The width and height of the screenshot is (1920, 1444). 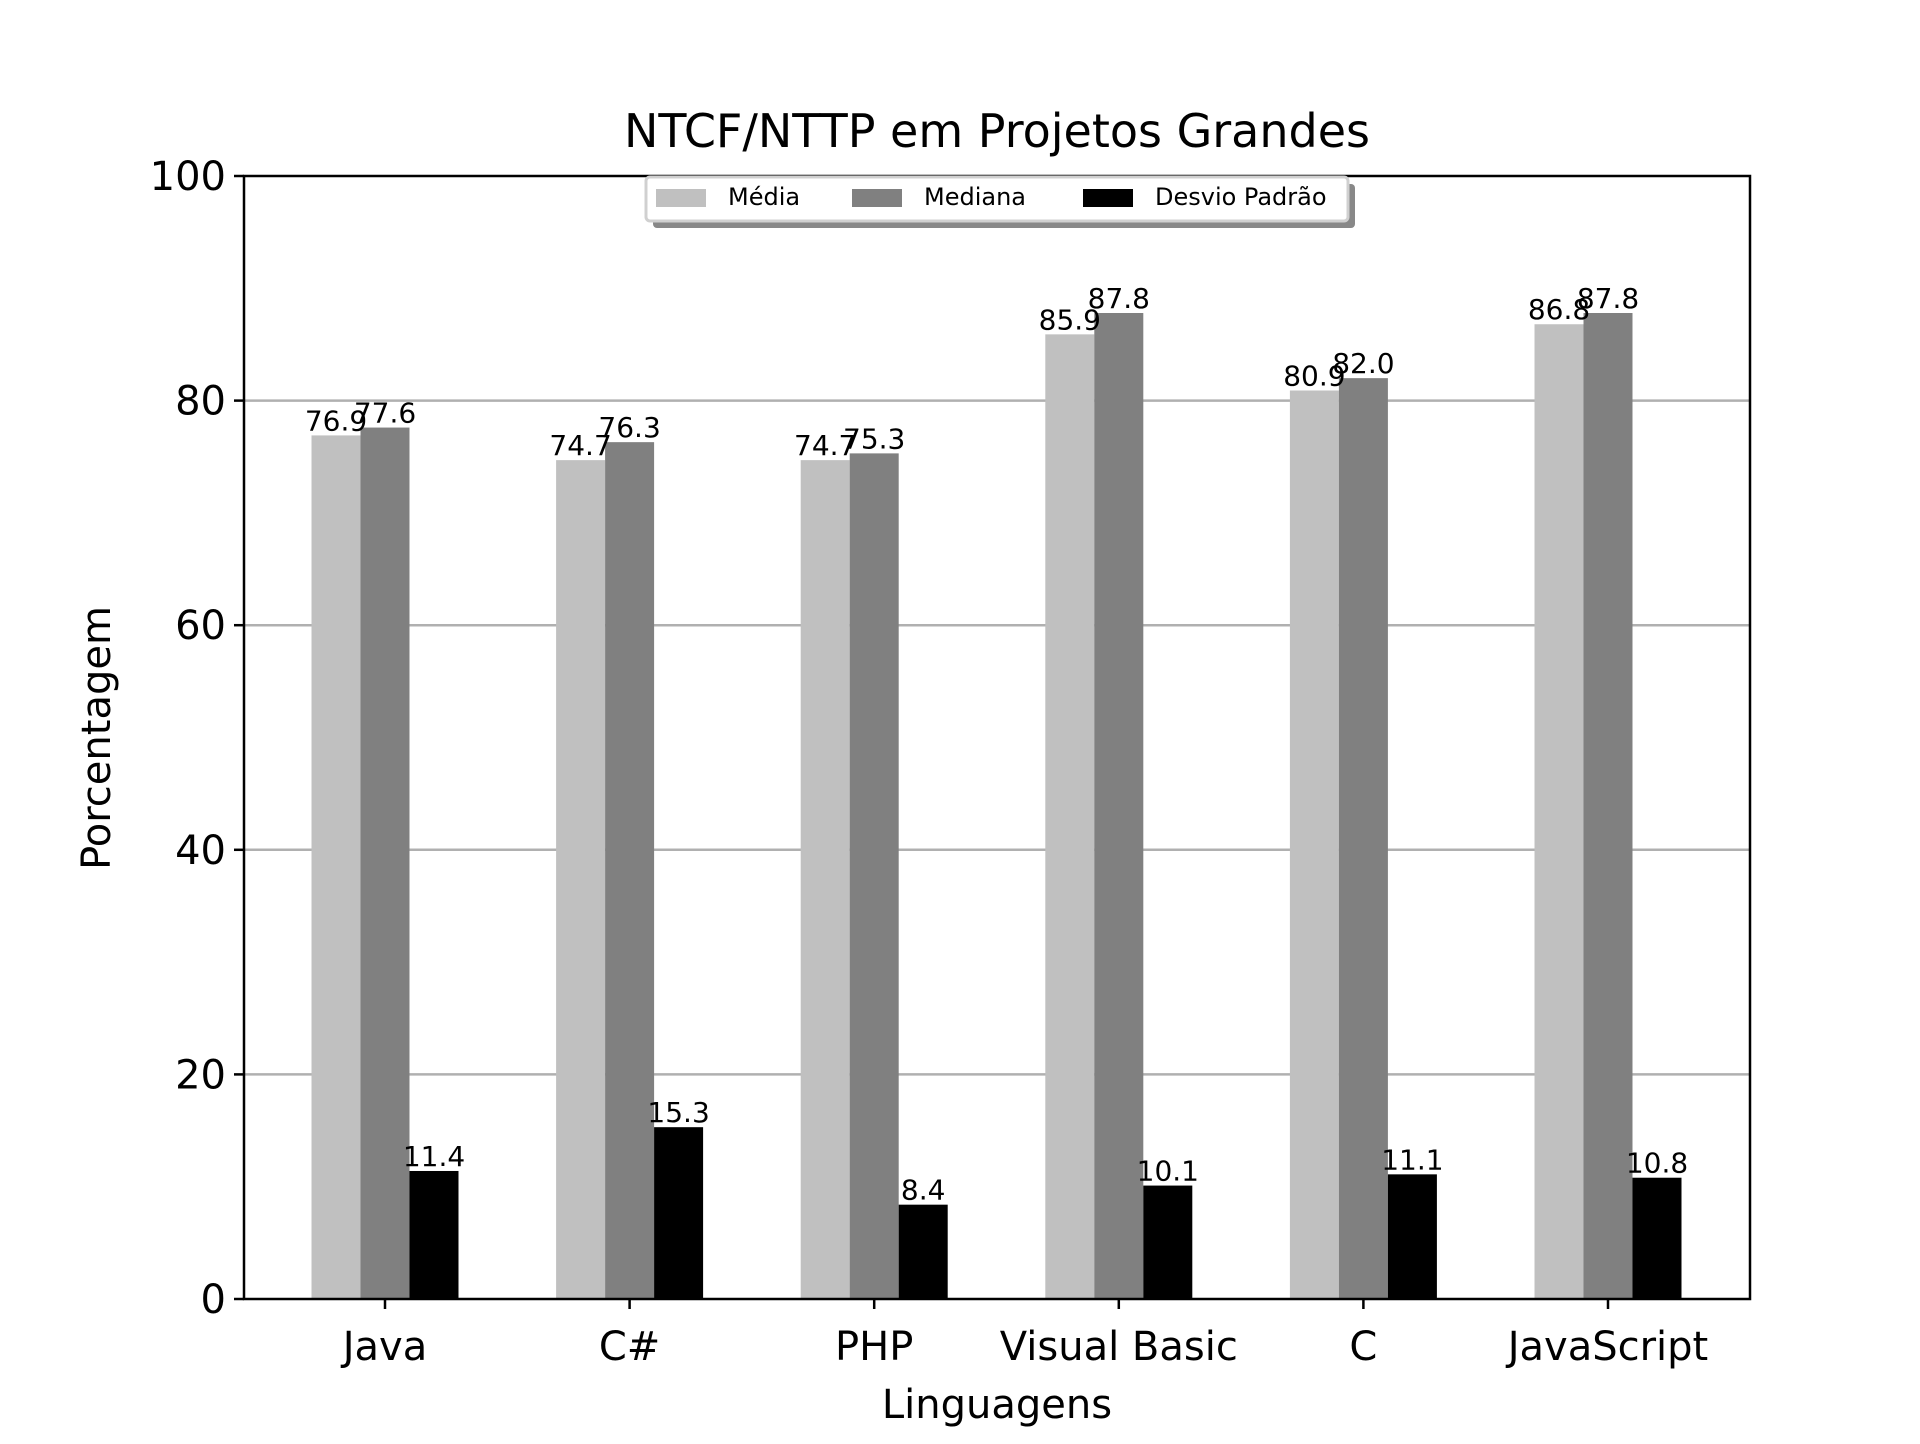 What do you see at coordinates (629, 427) in the screenshot?
I see `data-label: 76.3` at bounding box center [629, 427].